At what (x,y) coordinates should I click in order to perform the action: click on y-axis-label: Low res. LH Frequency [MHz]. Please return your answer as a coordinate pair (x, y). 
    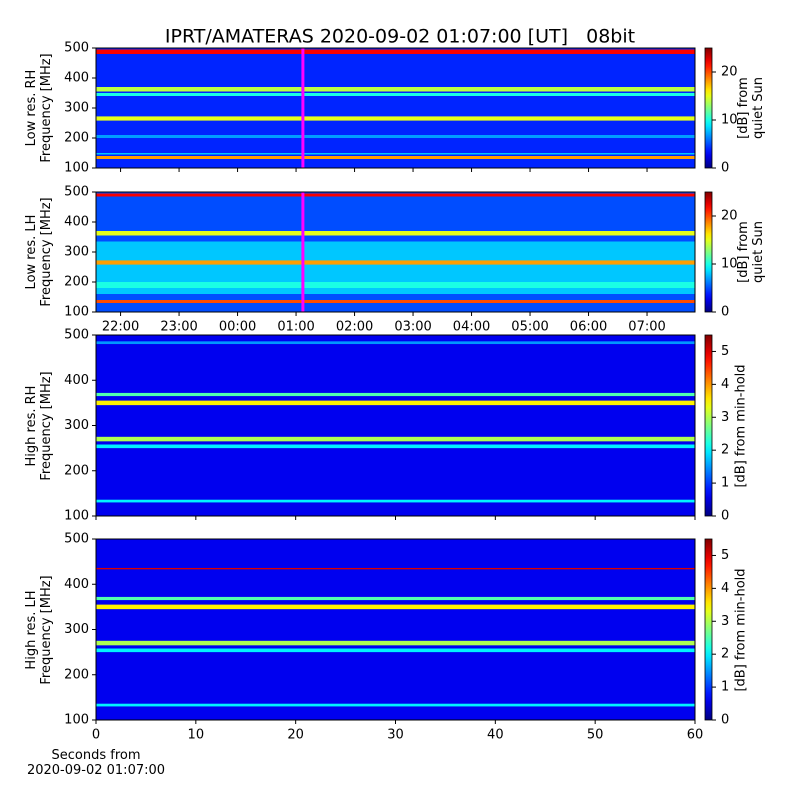
    Looking at the image, I should click on (39, 252).